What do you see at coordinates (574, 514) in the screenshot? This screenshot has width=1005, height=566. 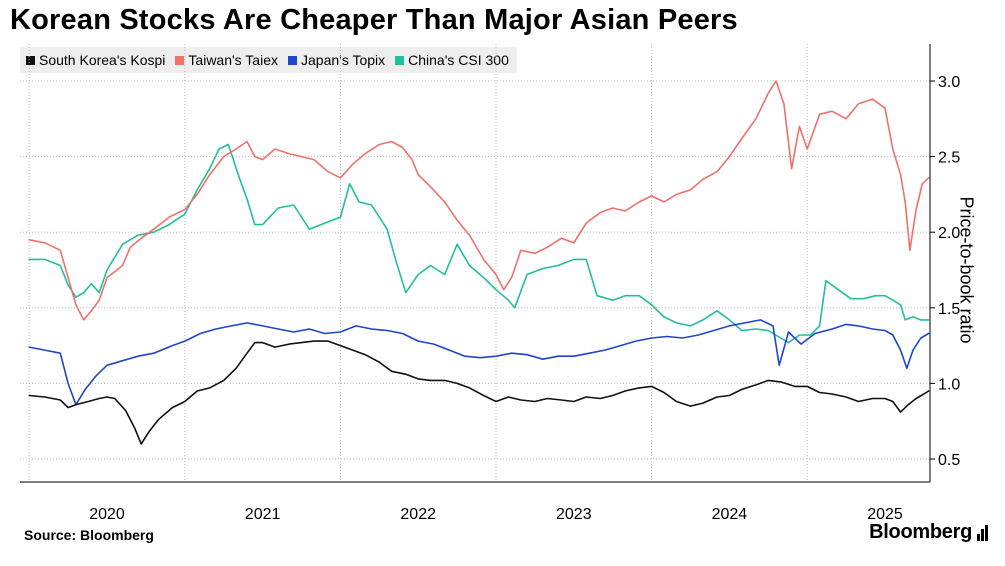 I see `x-tick-label: 2023` at bounding box center [574, 514].